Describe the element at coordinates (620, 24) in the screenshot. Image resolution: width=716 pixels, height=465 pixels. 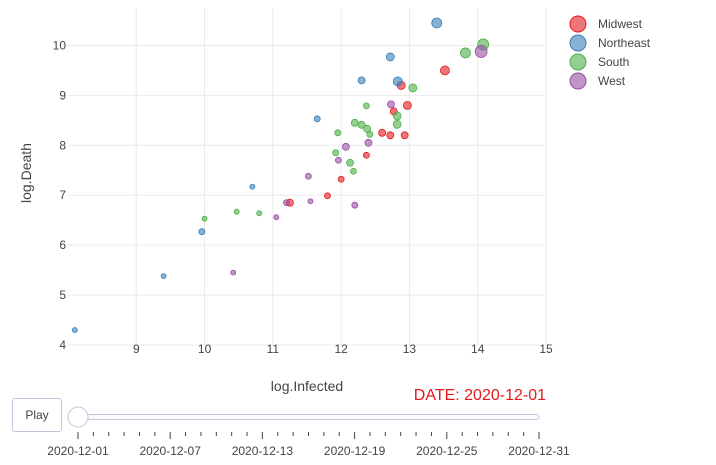
I see `legend-label-midwest: Midwest` at that location.